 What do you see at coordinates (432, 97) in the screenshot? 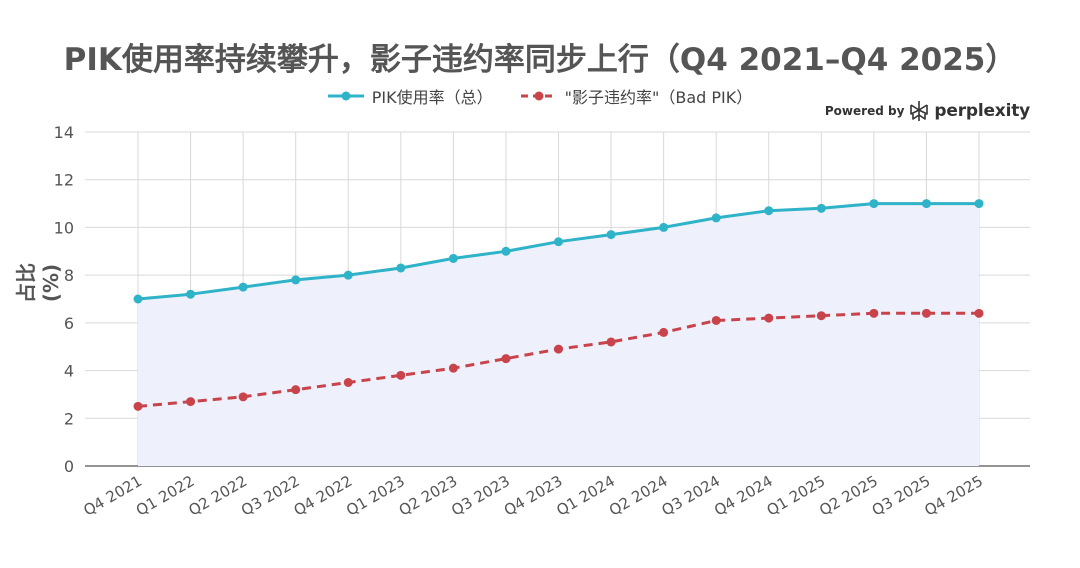
I see `legend-label-pik: PIK使用率（总）` at bounding box center [432, 97].